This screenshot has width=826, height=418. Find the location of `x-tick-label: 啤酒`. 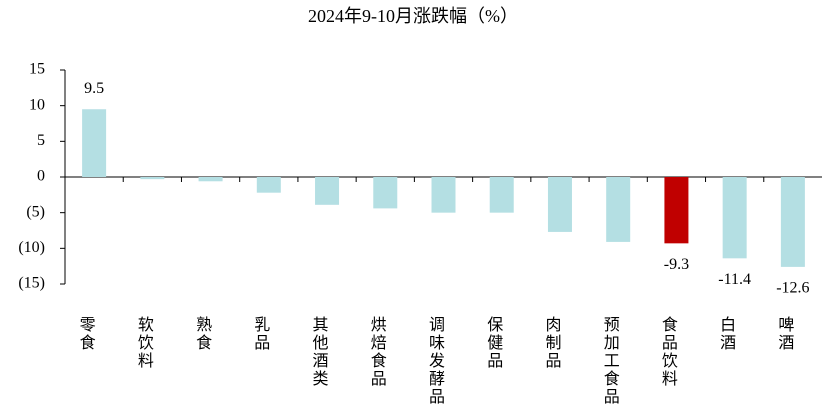

x-tick-label: 啤酒 is located at coordinates (784, 334).